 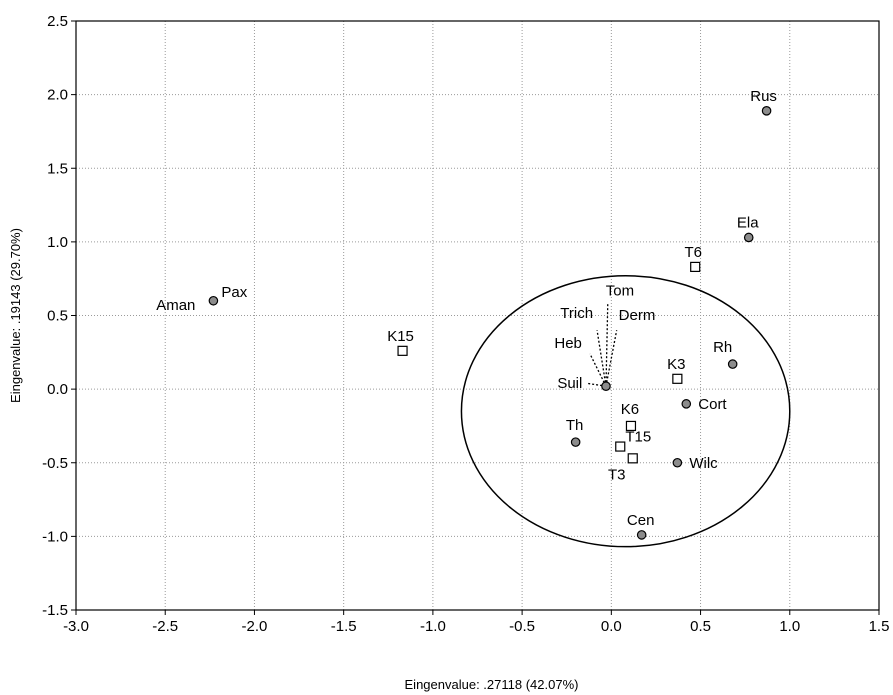 What do you see at coordinates (641, 520) in the screenshot?
I see `point-label: Cen` at bounding box center [641, 520].